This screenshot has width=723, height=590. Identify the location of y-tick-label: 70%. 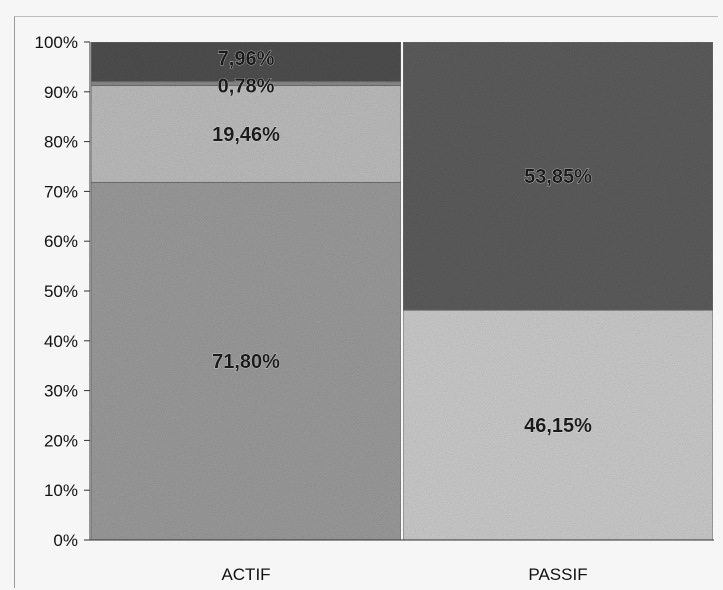
(61, 191).